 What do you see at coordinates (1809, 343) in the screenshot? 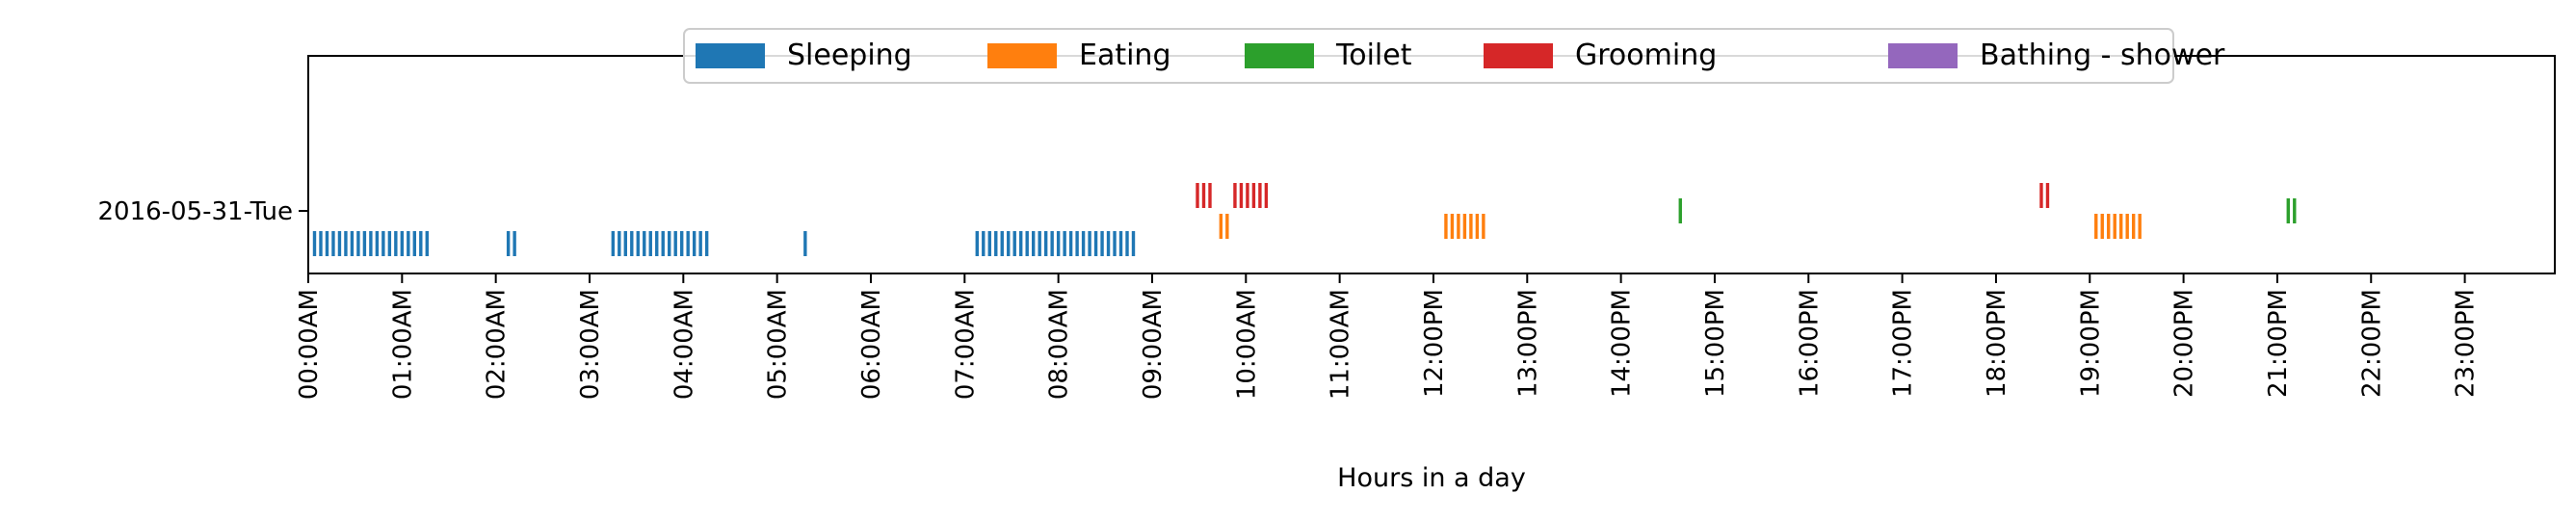
I see `x-tick-label-16: 16:00PM` at bounding box center [1809, 343].